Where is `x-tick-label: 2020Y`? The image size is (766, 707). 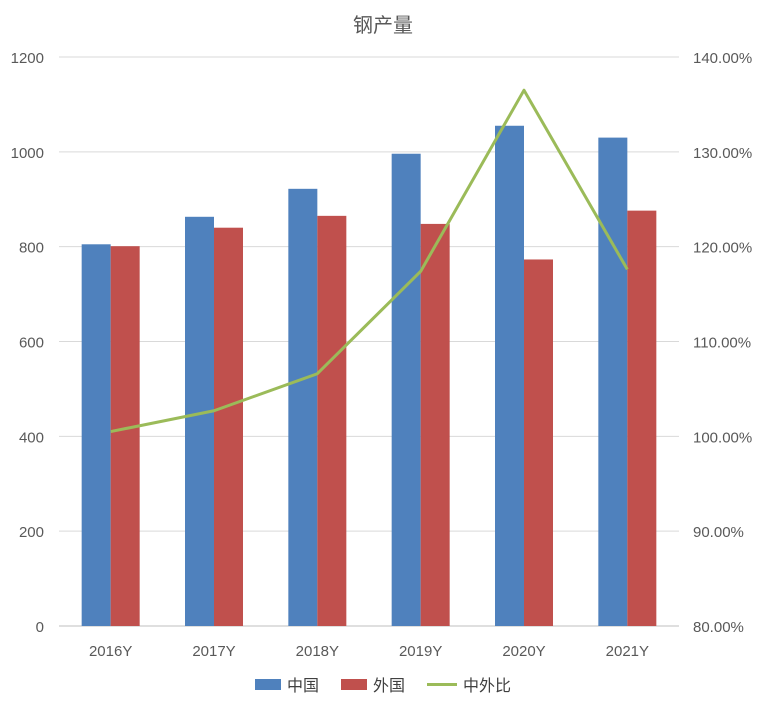
x-tick-label: 2020Y is located at coordinates (523, 651).